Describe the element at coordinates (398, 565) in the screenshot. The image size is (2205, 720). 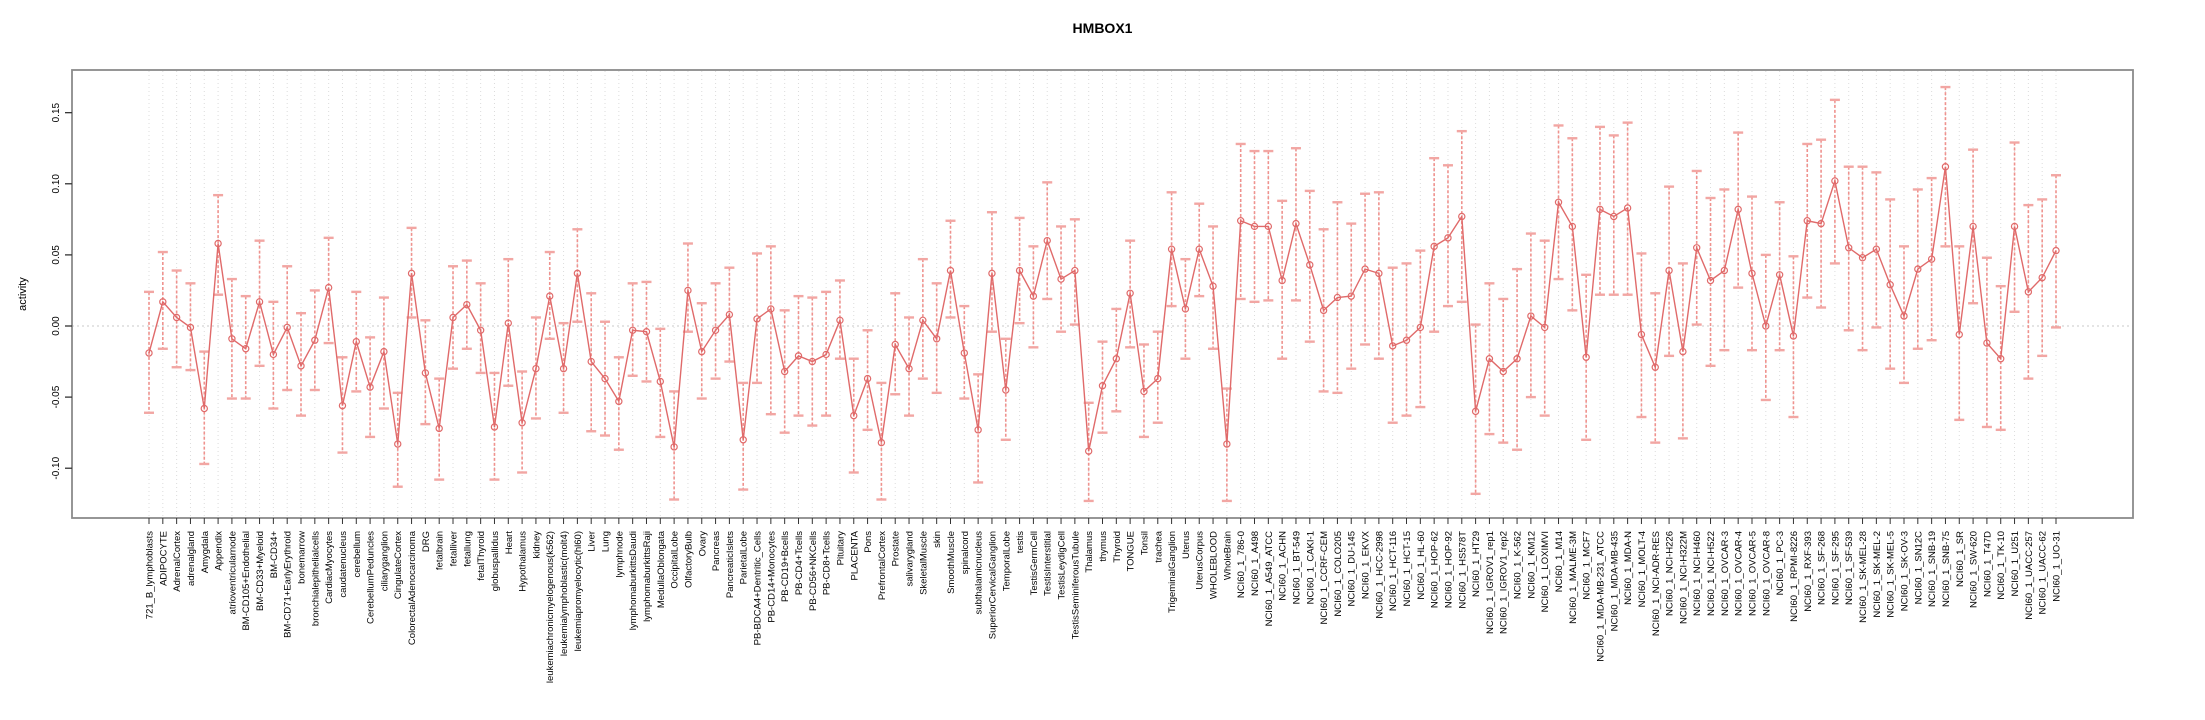
I see `x-tick-label: CingulateCortex` at that location.